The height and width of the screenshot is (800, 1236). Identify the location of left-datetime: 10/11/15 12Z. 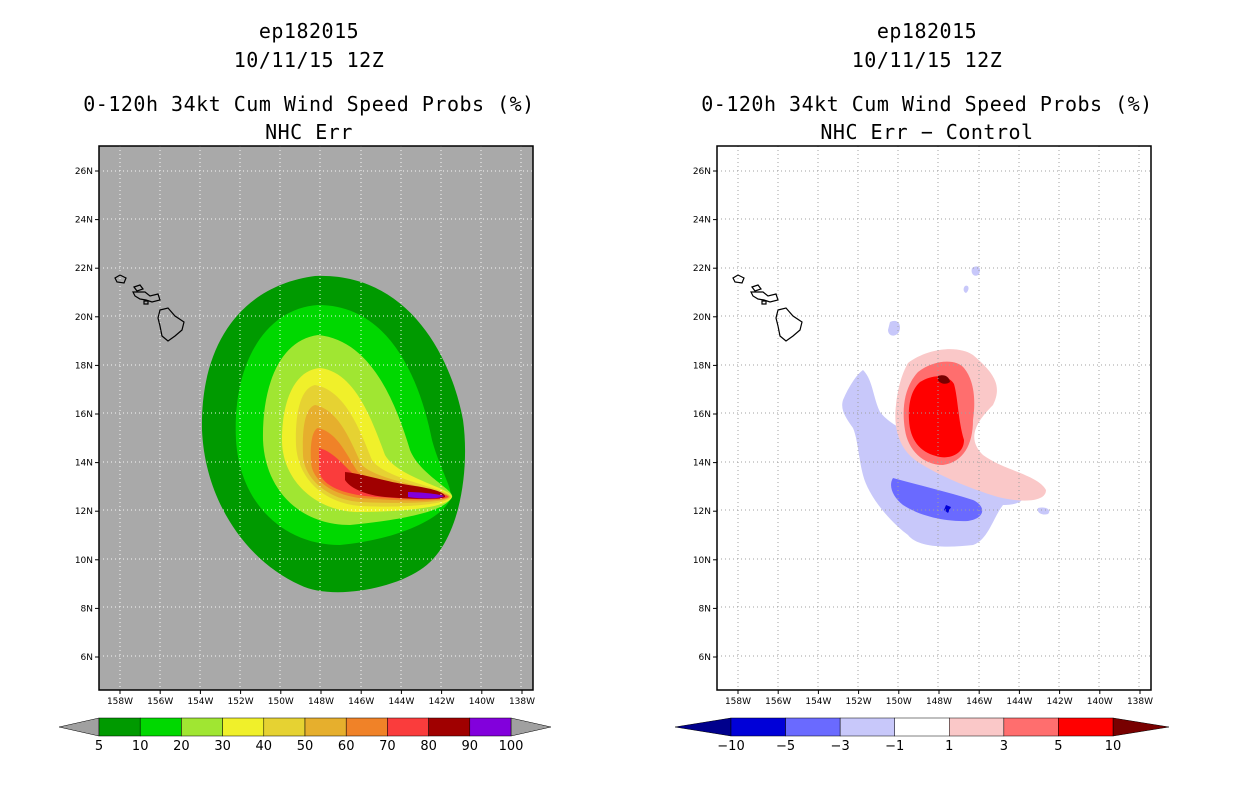
(309, 60).